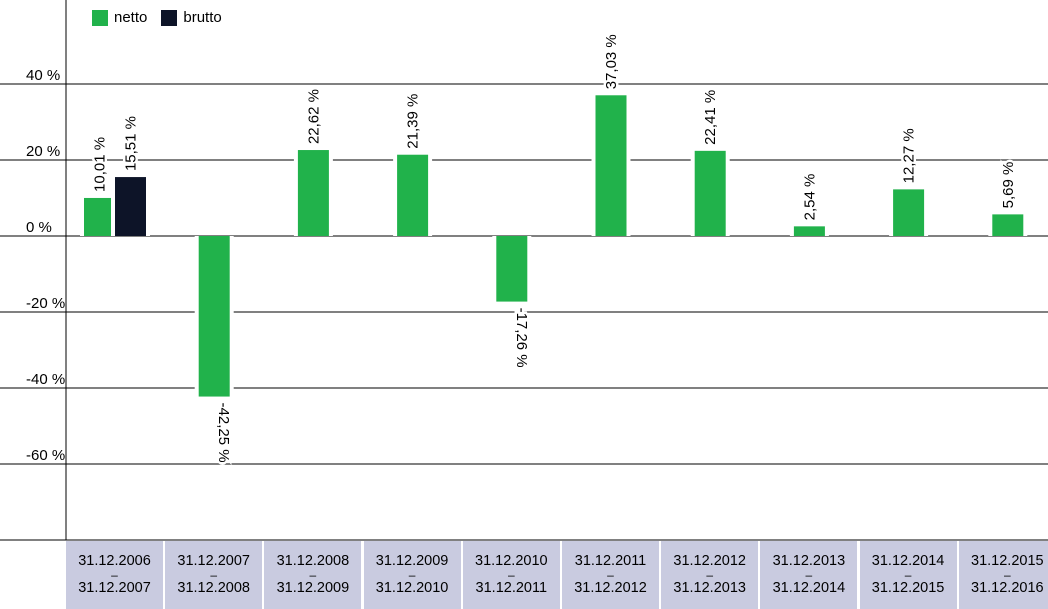 This screenshot has width=1048, height=609. What do you see at coordinates (709, 561) in the screenshot?
I see `x-category-start-6: 31.12.2012` at bounding box center [709, 561].